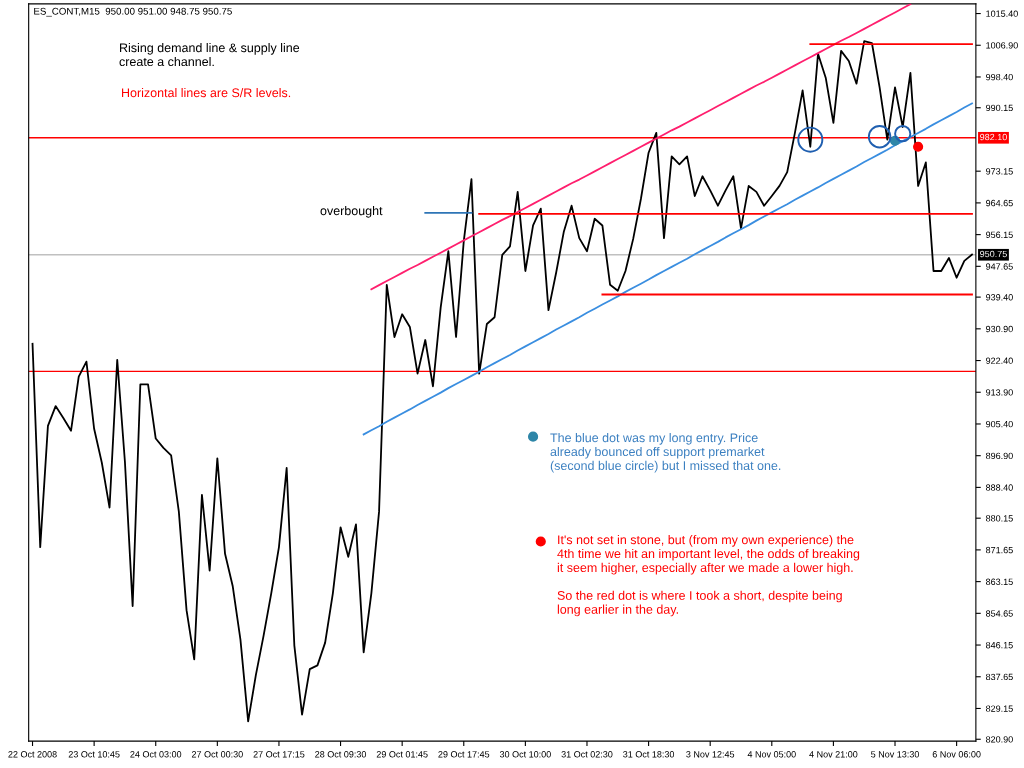 The height and width of the screenshot is (768, 1024). Describe the element at coordinates (279, 754) in the screenshot. I see `x-tick-label: 27 Oct 17:15` at that location.